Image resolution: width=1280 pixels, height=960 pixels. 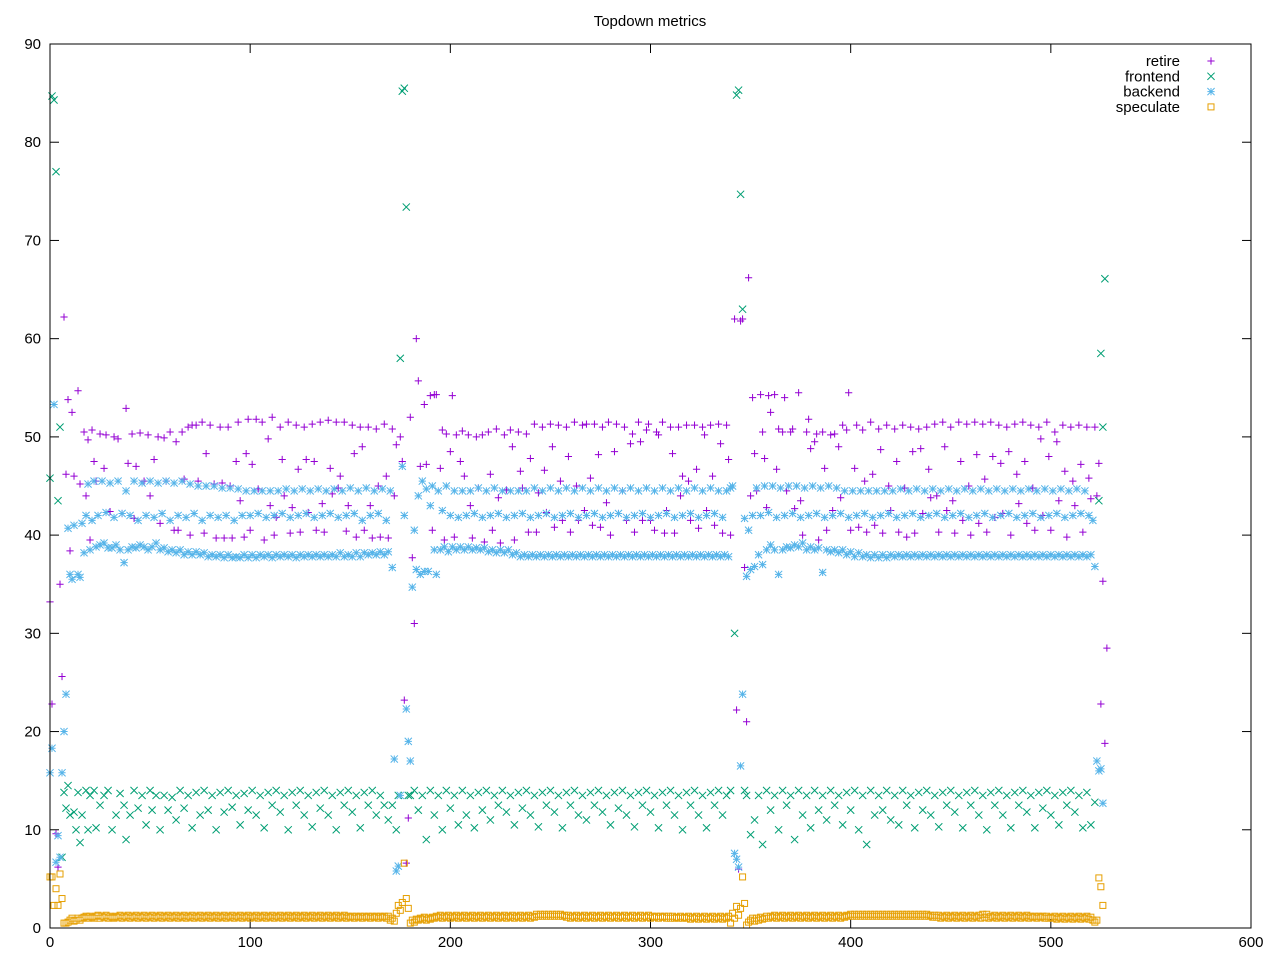 I want to click on speculate-point, so click(x=741, y=908).